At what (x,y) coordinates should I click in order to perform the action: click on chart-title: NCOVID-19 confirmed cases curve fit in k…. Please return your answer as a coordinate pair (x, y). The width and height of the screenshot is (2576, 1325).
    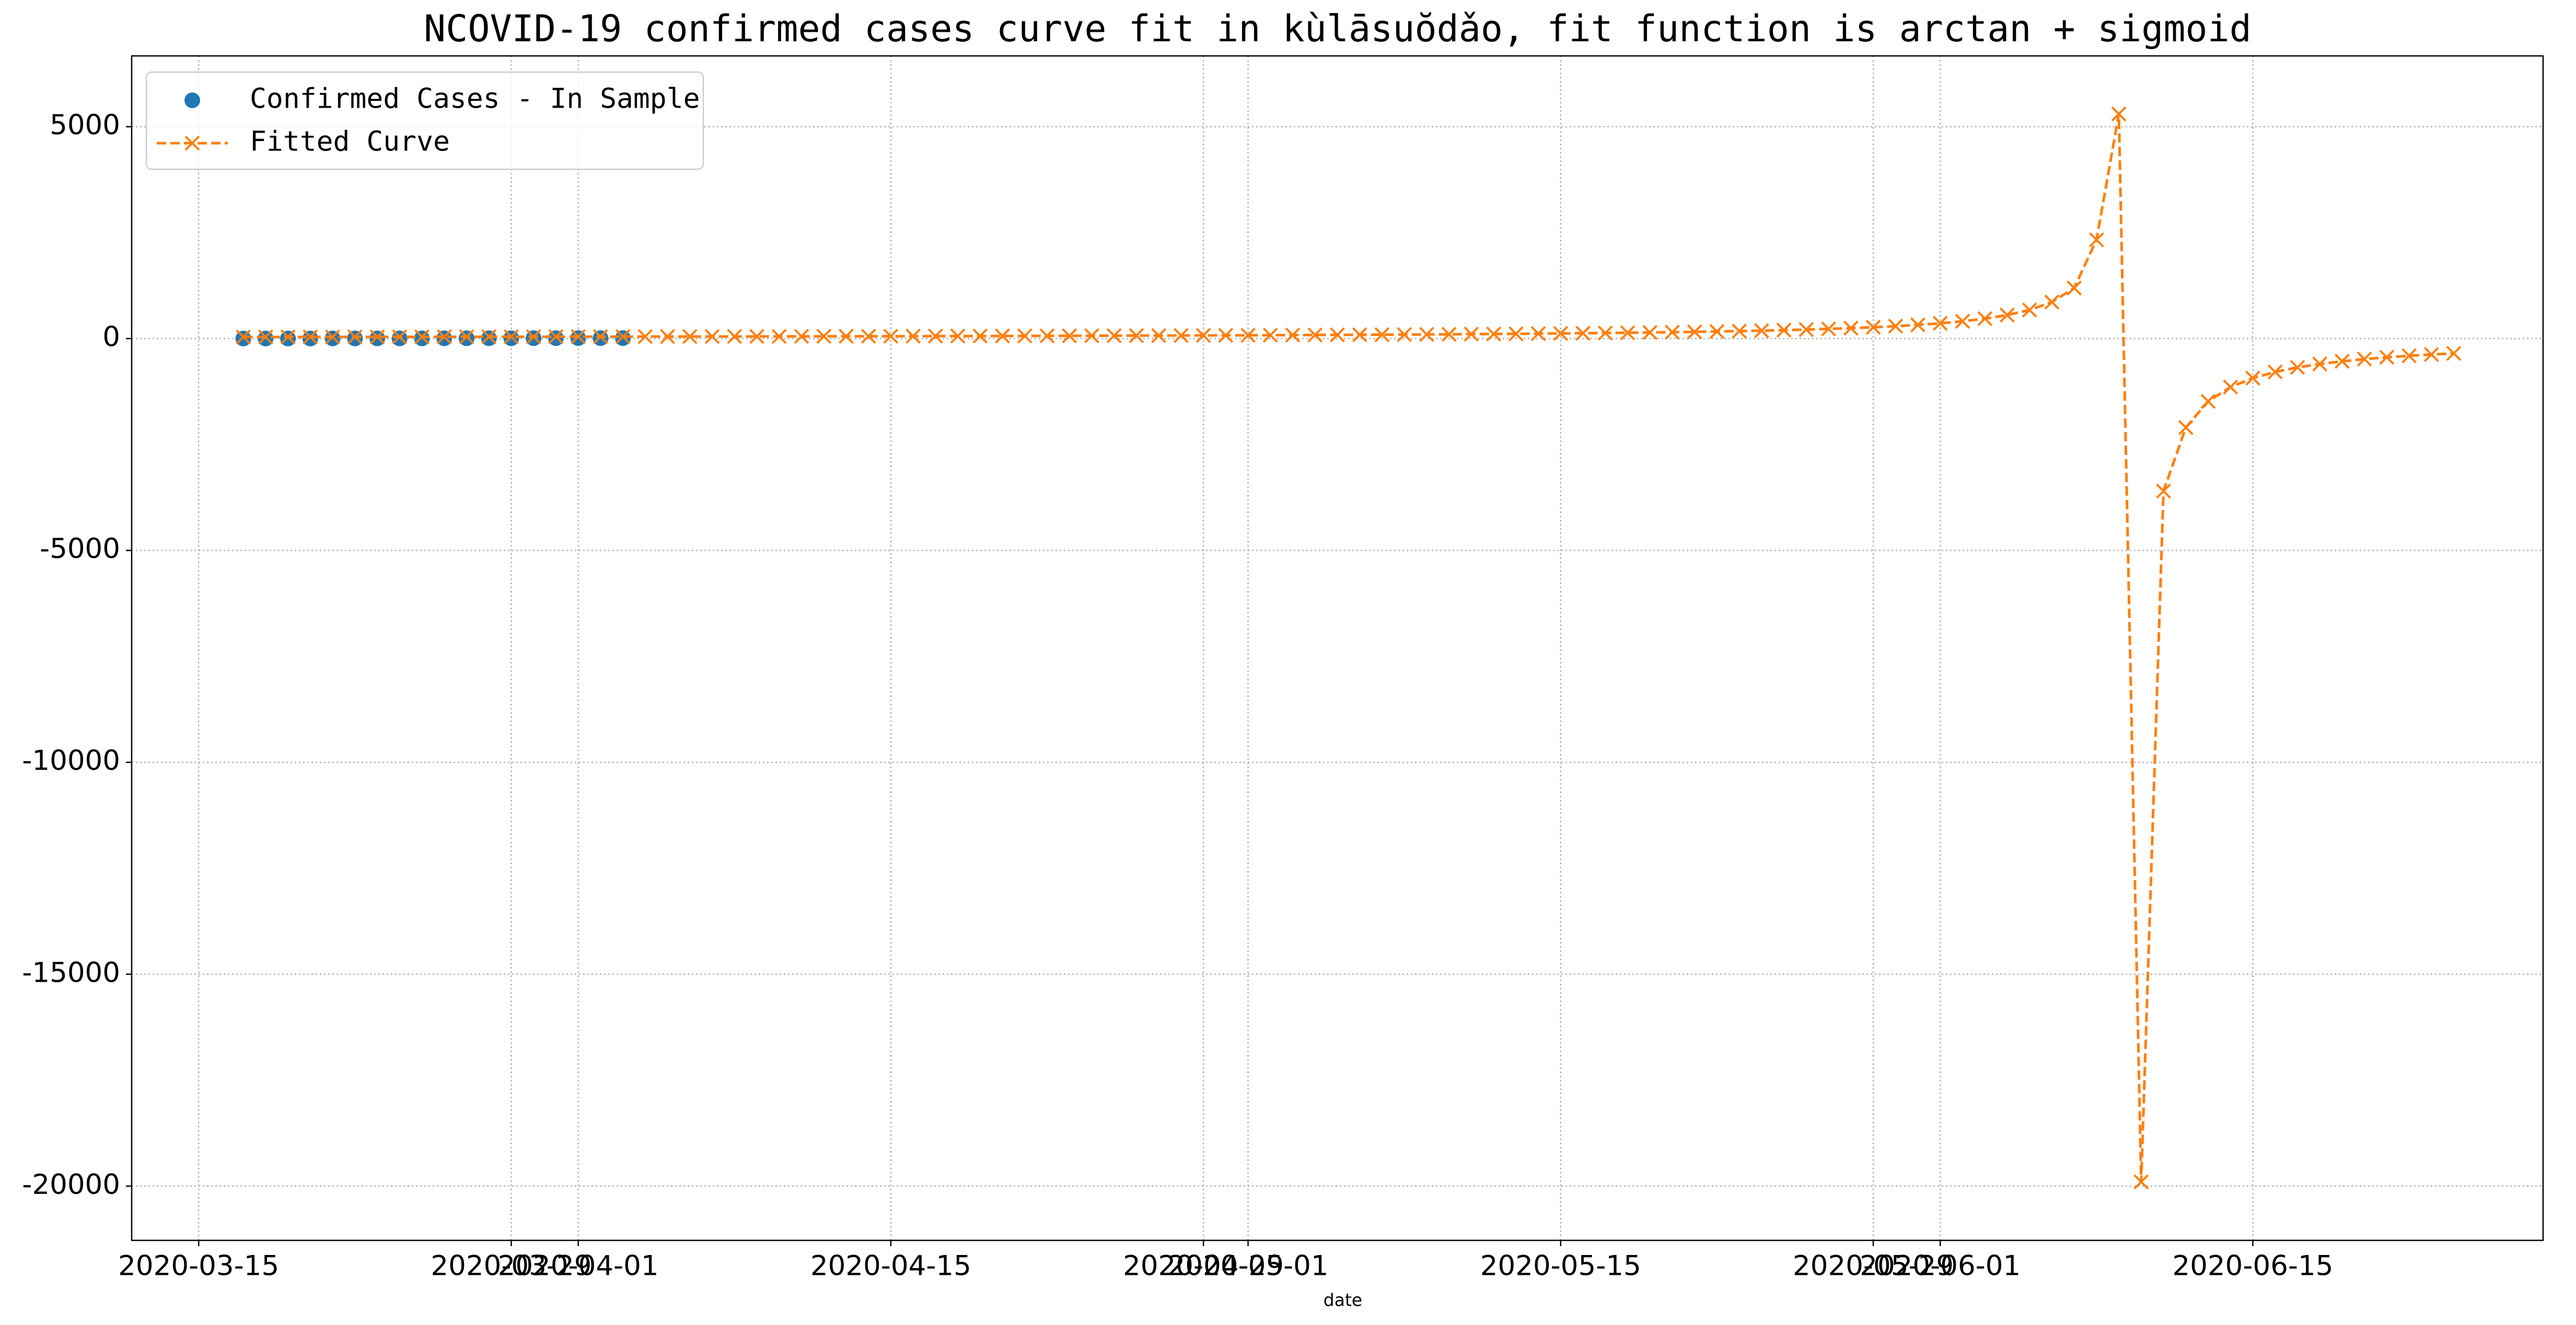
    Looking at the image, I should click on (1338, 28).